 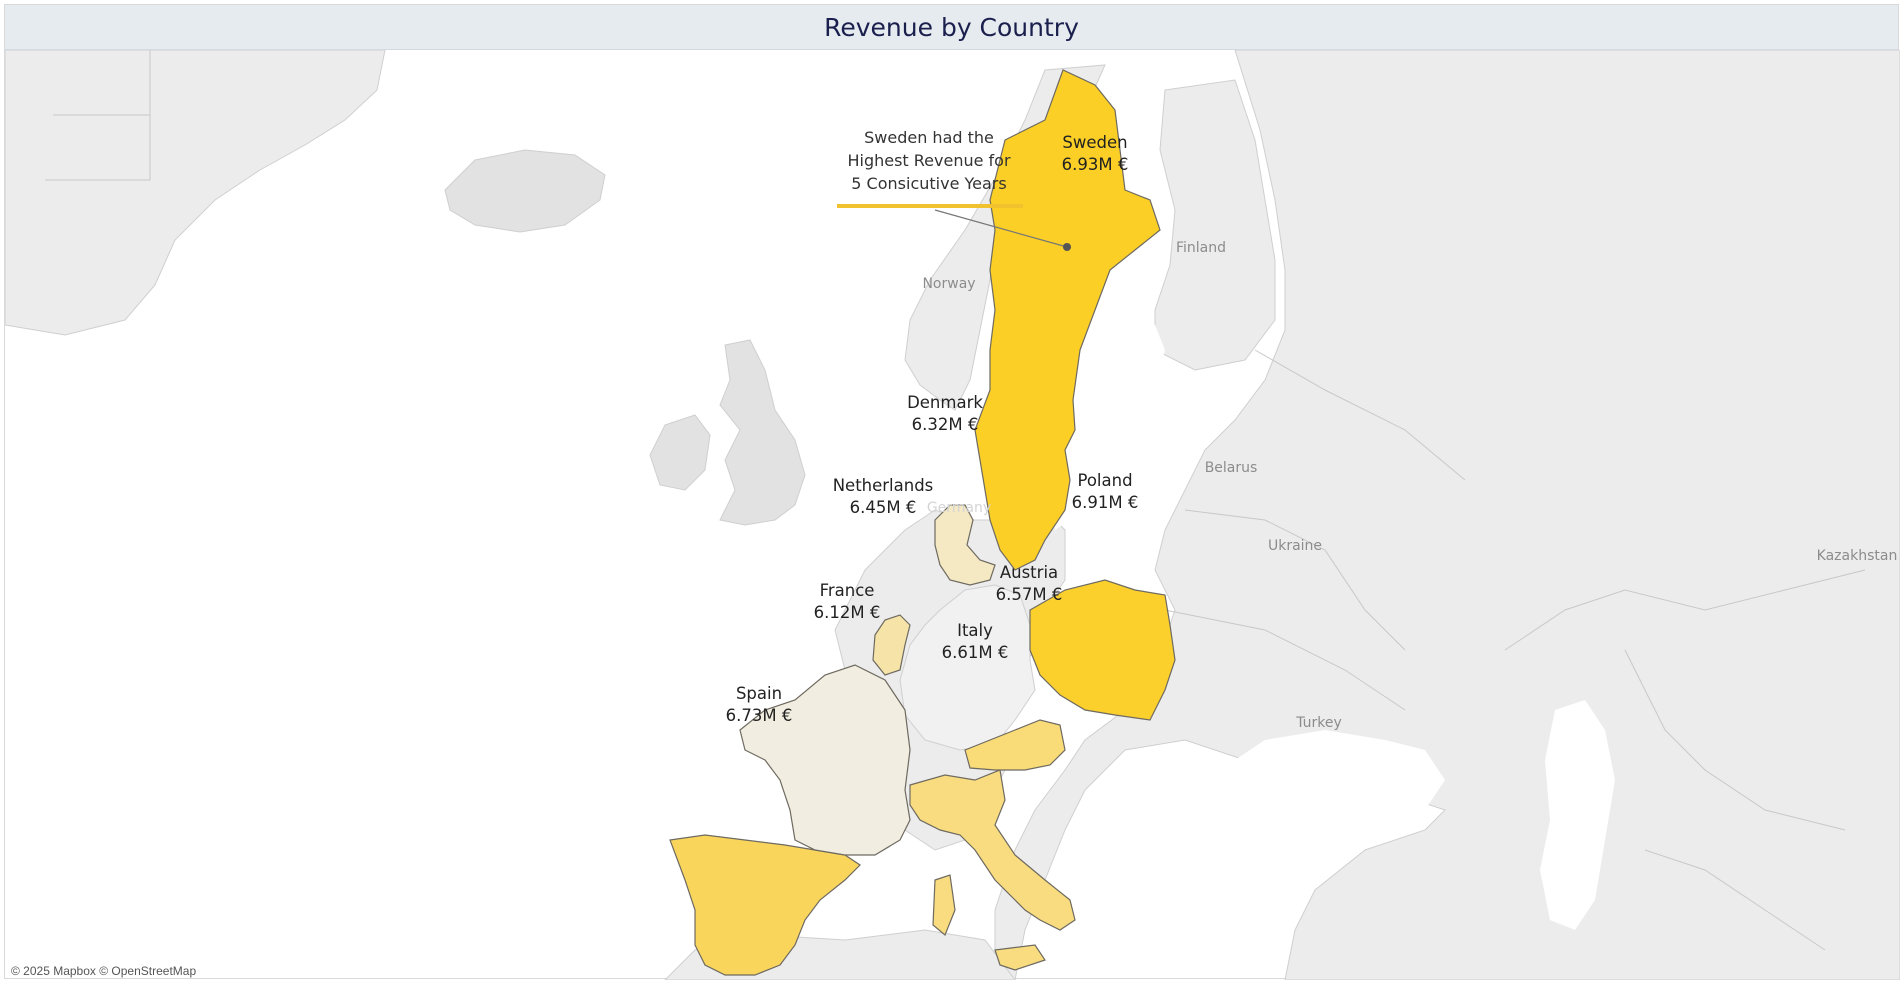 What do you see at coordinates (1029, 594) in the screenshot?
I see `country-revenue: 6.57M €` at bounding box center [1029, 594].